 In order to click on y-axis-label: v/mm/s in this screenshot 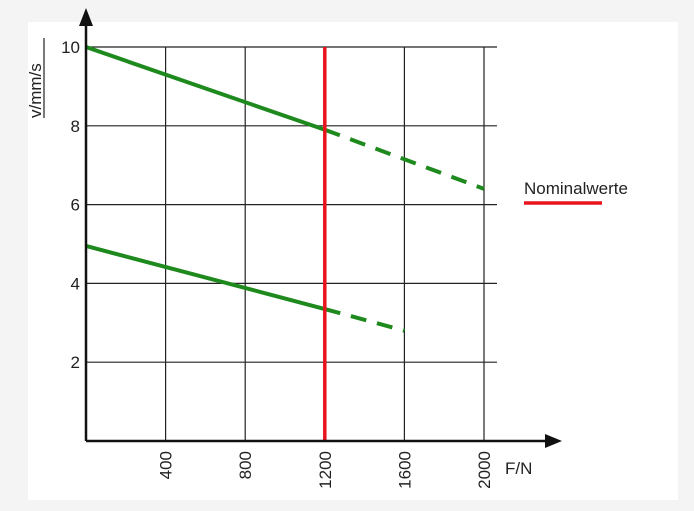, I will do `click(35, 90)`.